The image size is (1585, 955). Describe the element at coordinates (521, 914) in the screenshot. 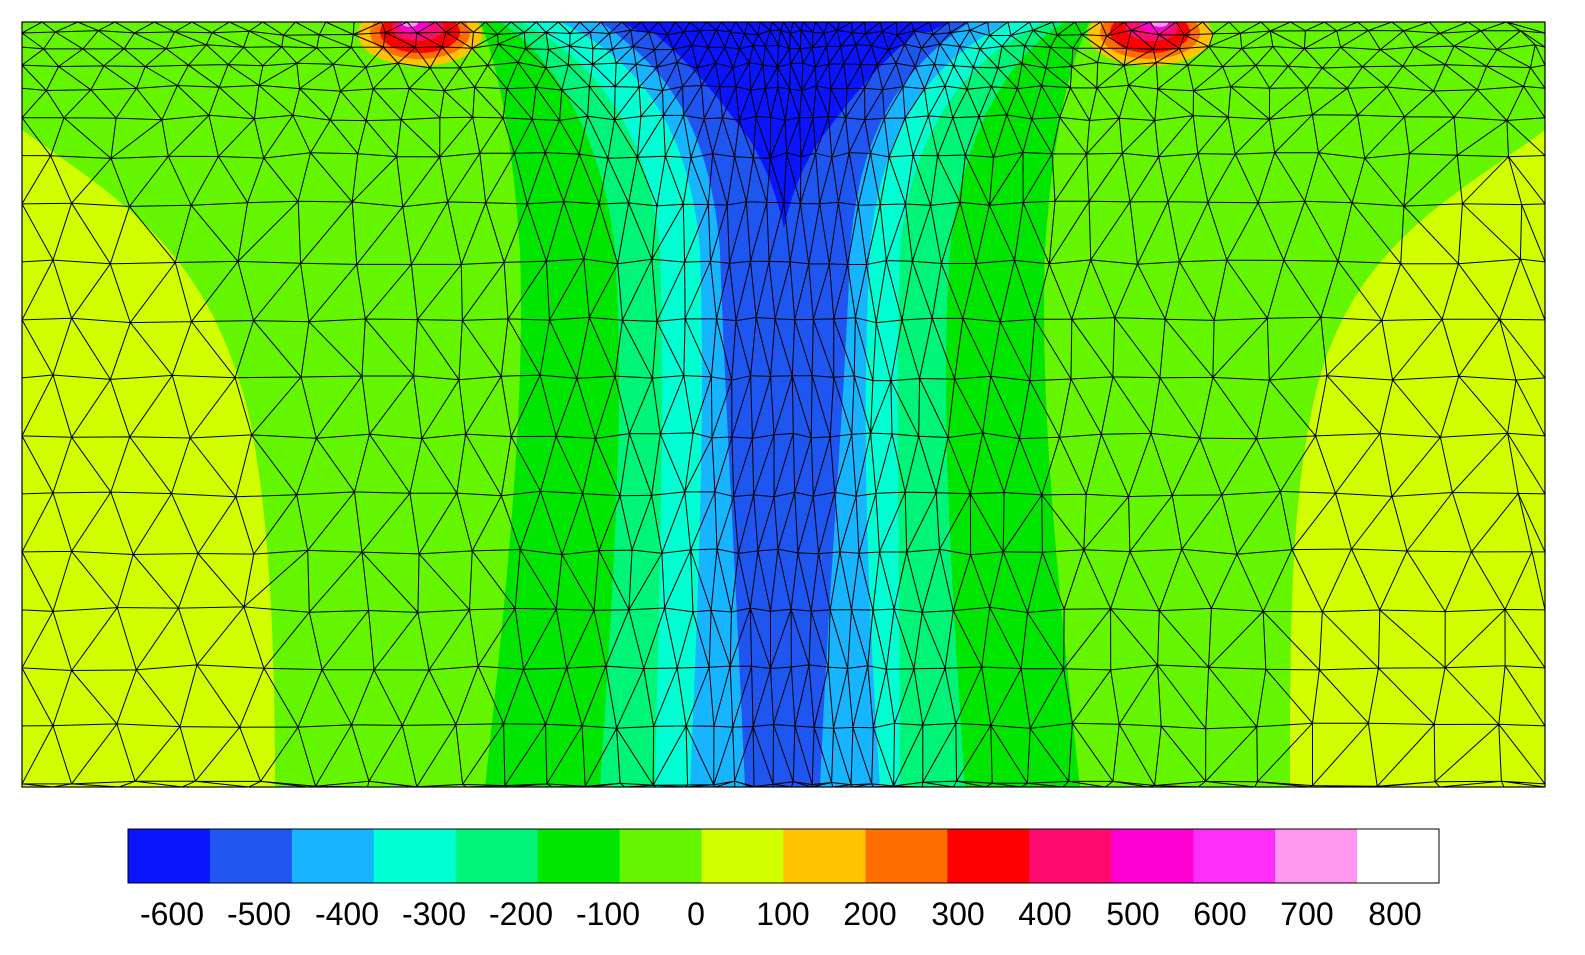

I see `colorbar-tick: -200` at that location.